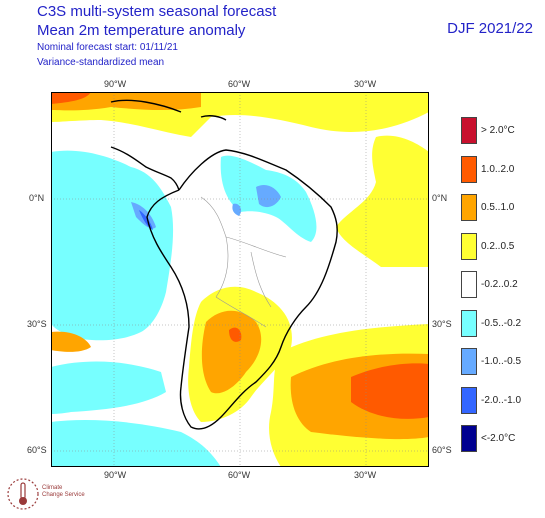 The width and height of the screenshot is (545, 518). What do you see at coordinates (239, 84) in the screenshot?
I see `lon-top-tick: 60°W` at bounding box center [239, 84].